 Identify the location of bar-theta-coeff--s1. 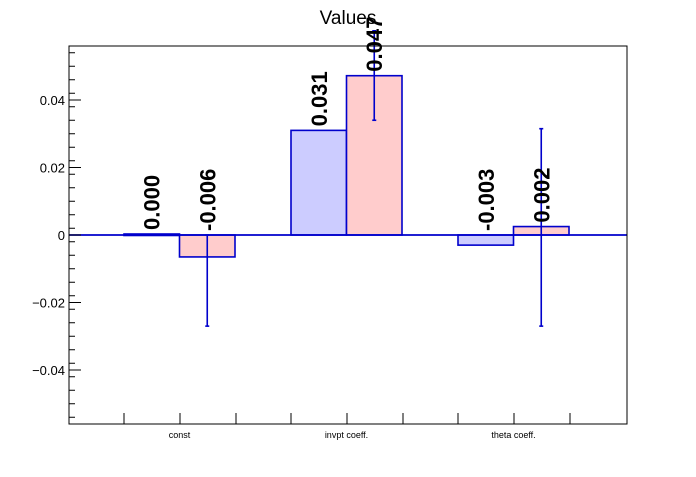
(486, 240).